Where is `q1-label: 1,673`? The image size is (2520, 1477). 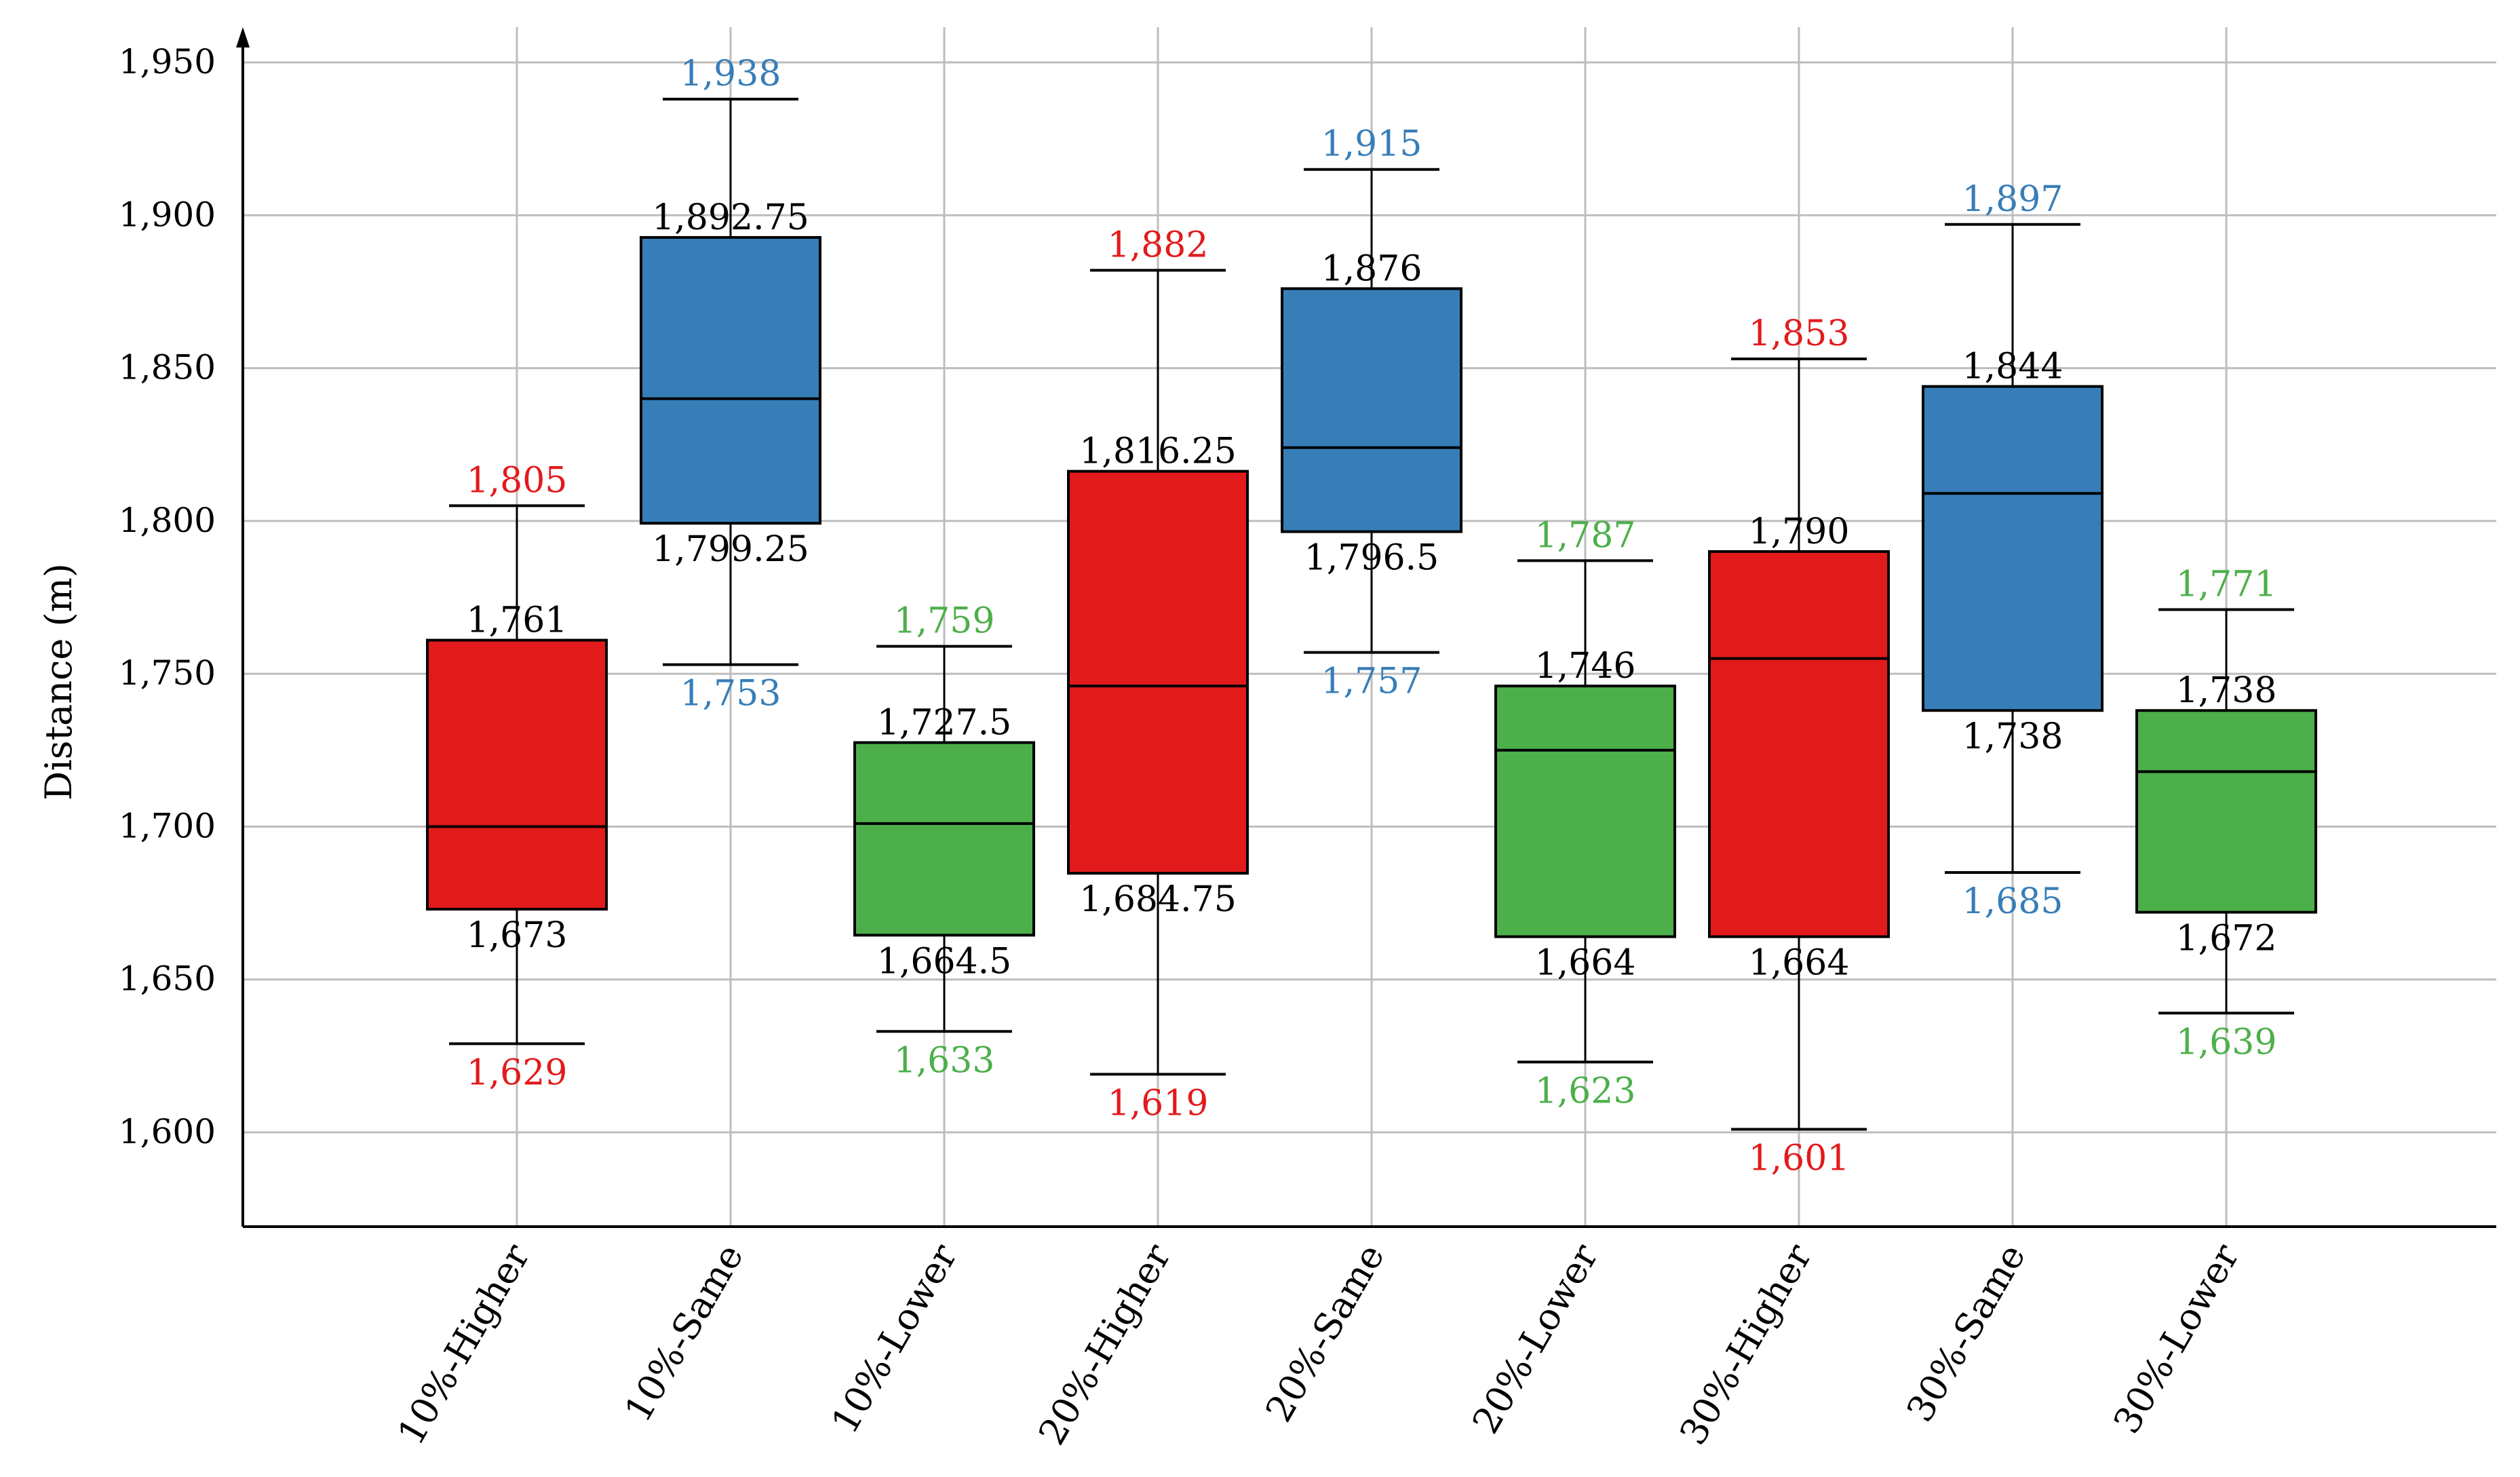 q1-label: 1,673 is located at coordinates (518, 935).